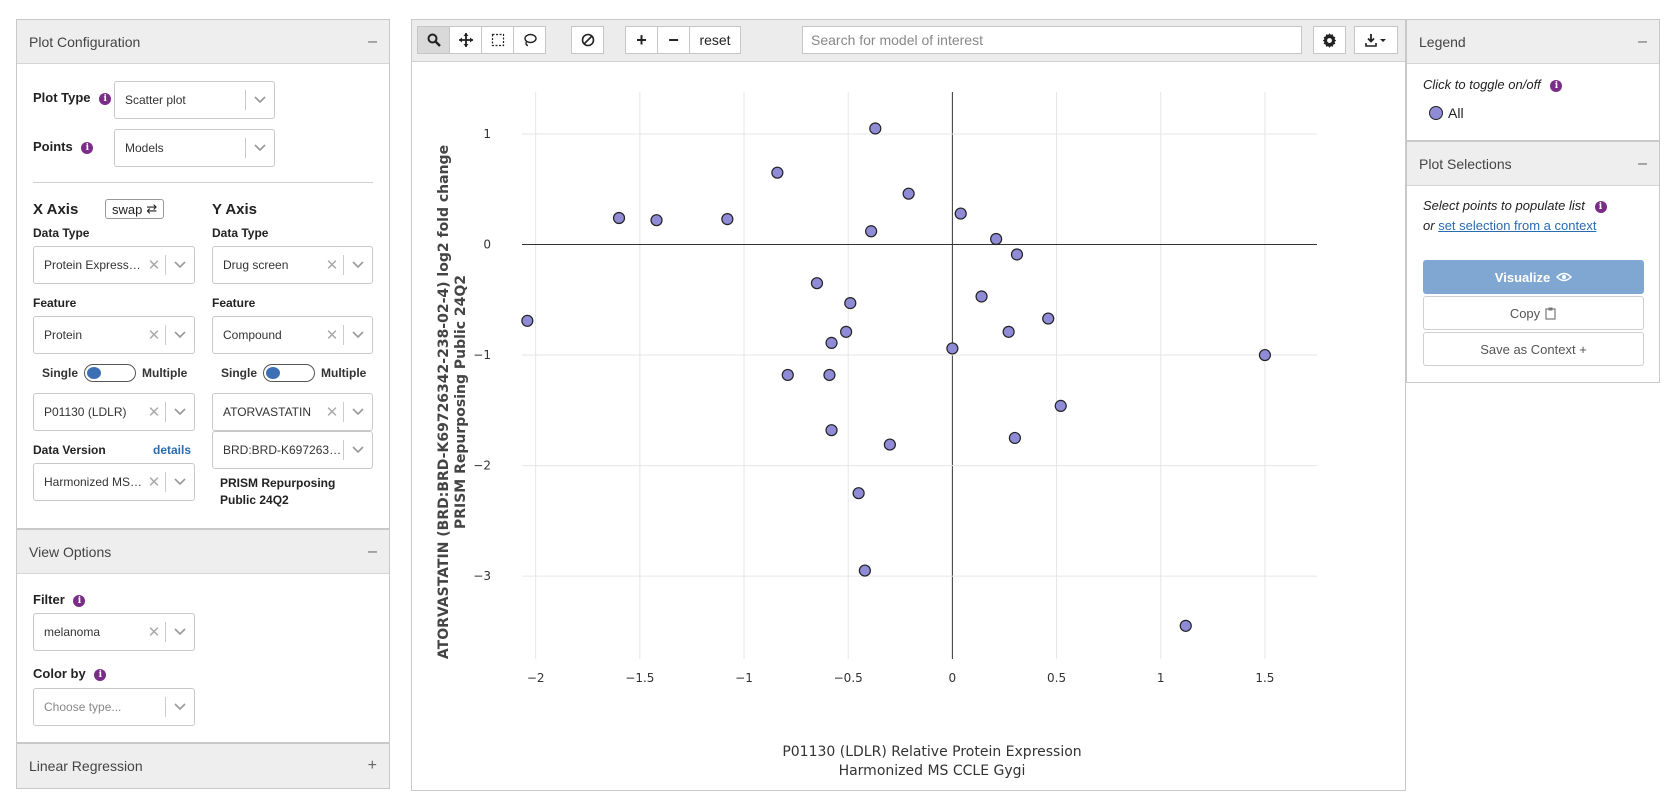  I want to click on points-select: Models, so click(194, 148).